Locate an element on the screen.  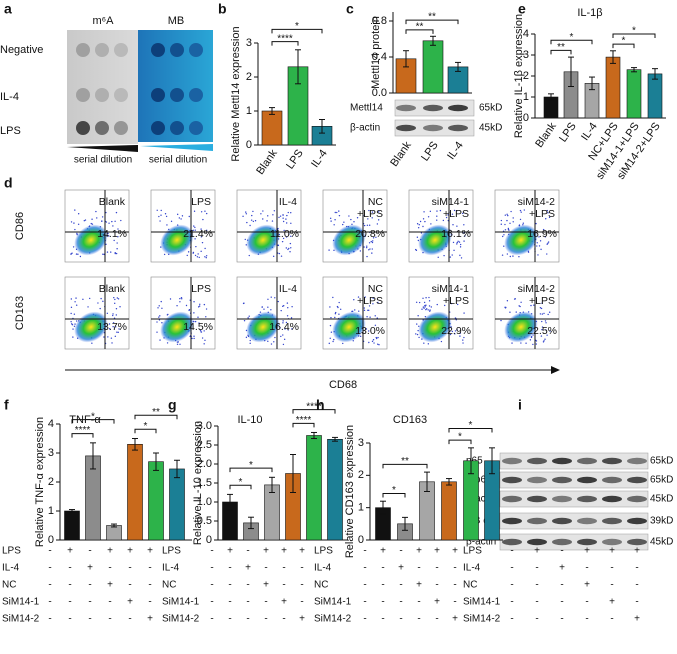
significance-bracket is located at coordinates (394, 495).